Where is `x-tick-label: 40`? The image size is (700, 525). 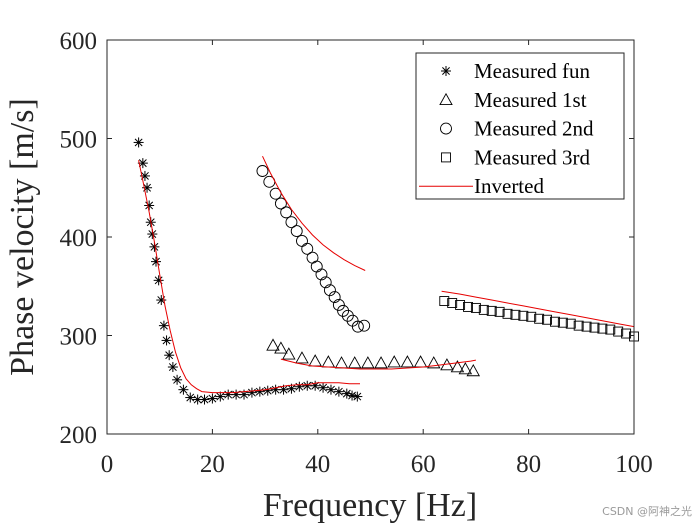
x-tick-label: 40 is located at coordinates (317, 464).